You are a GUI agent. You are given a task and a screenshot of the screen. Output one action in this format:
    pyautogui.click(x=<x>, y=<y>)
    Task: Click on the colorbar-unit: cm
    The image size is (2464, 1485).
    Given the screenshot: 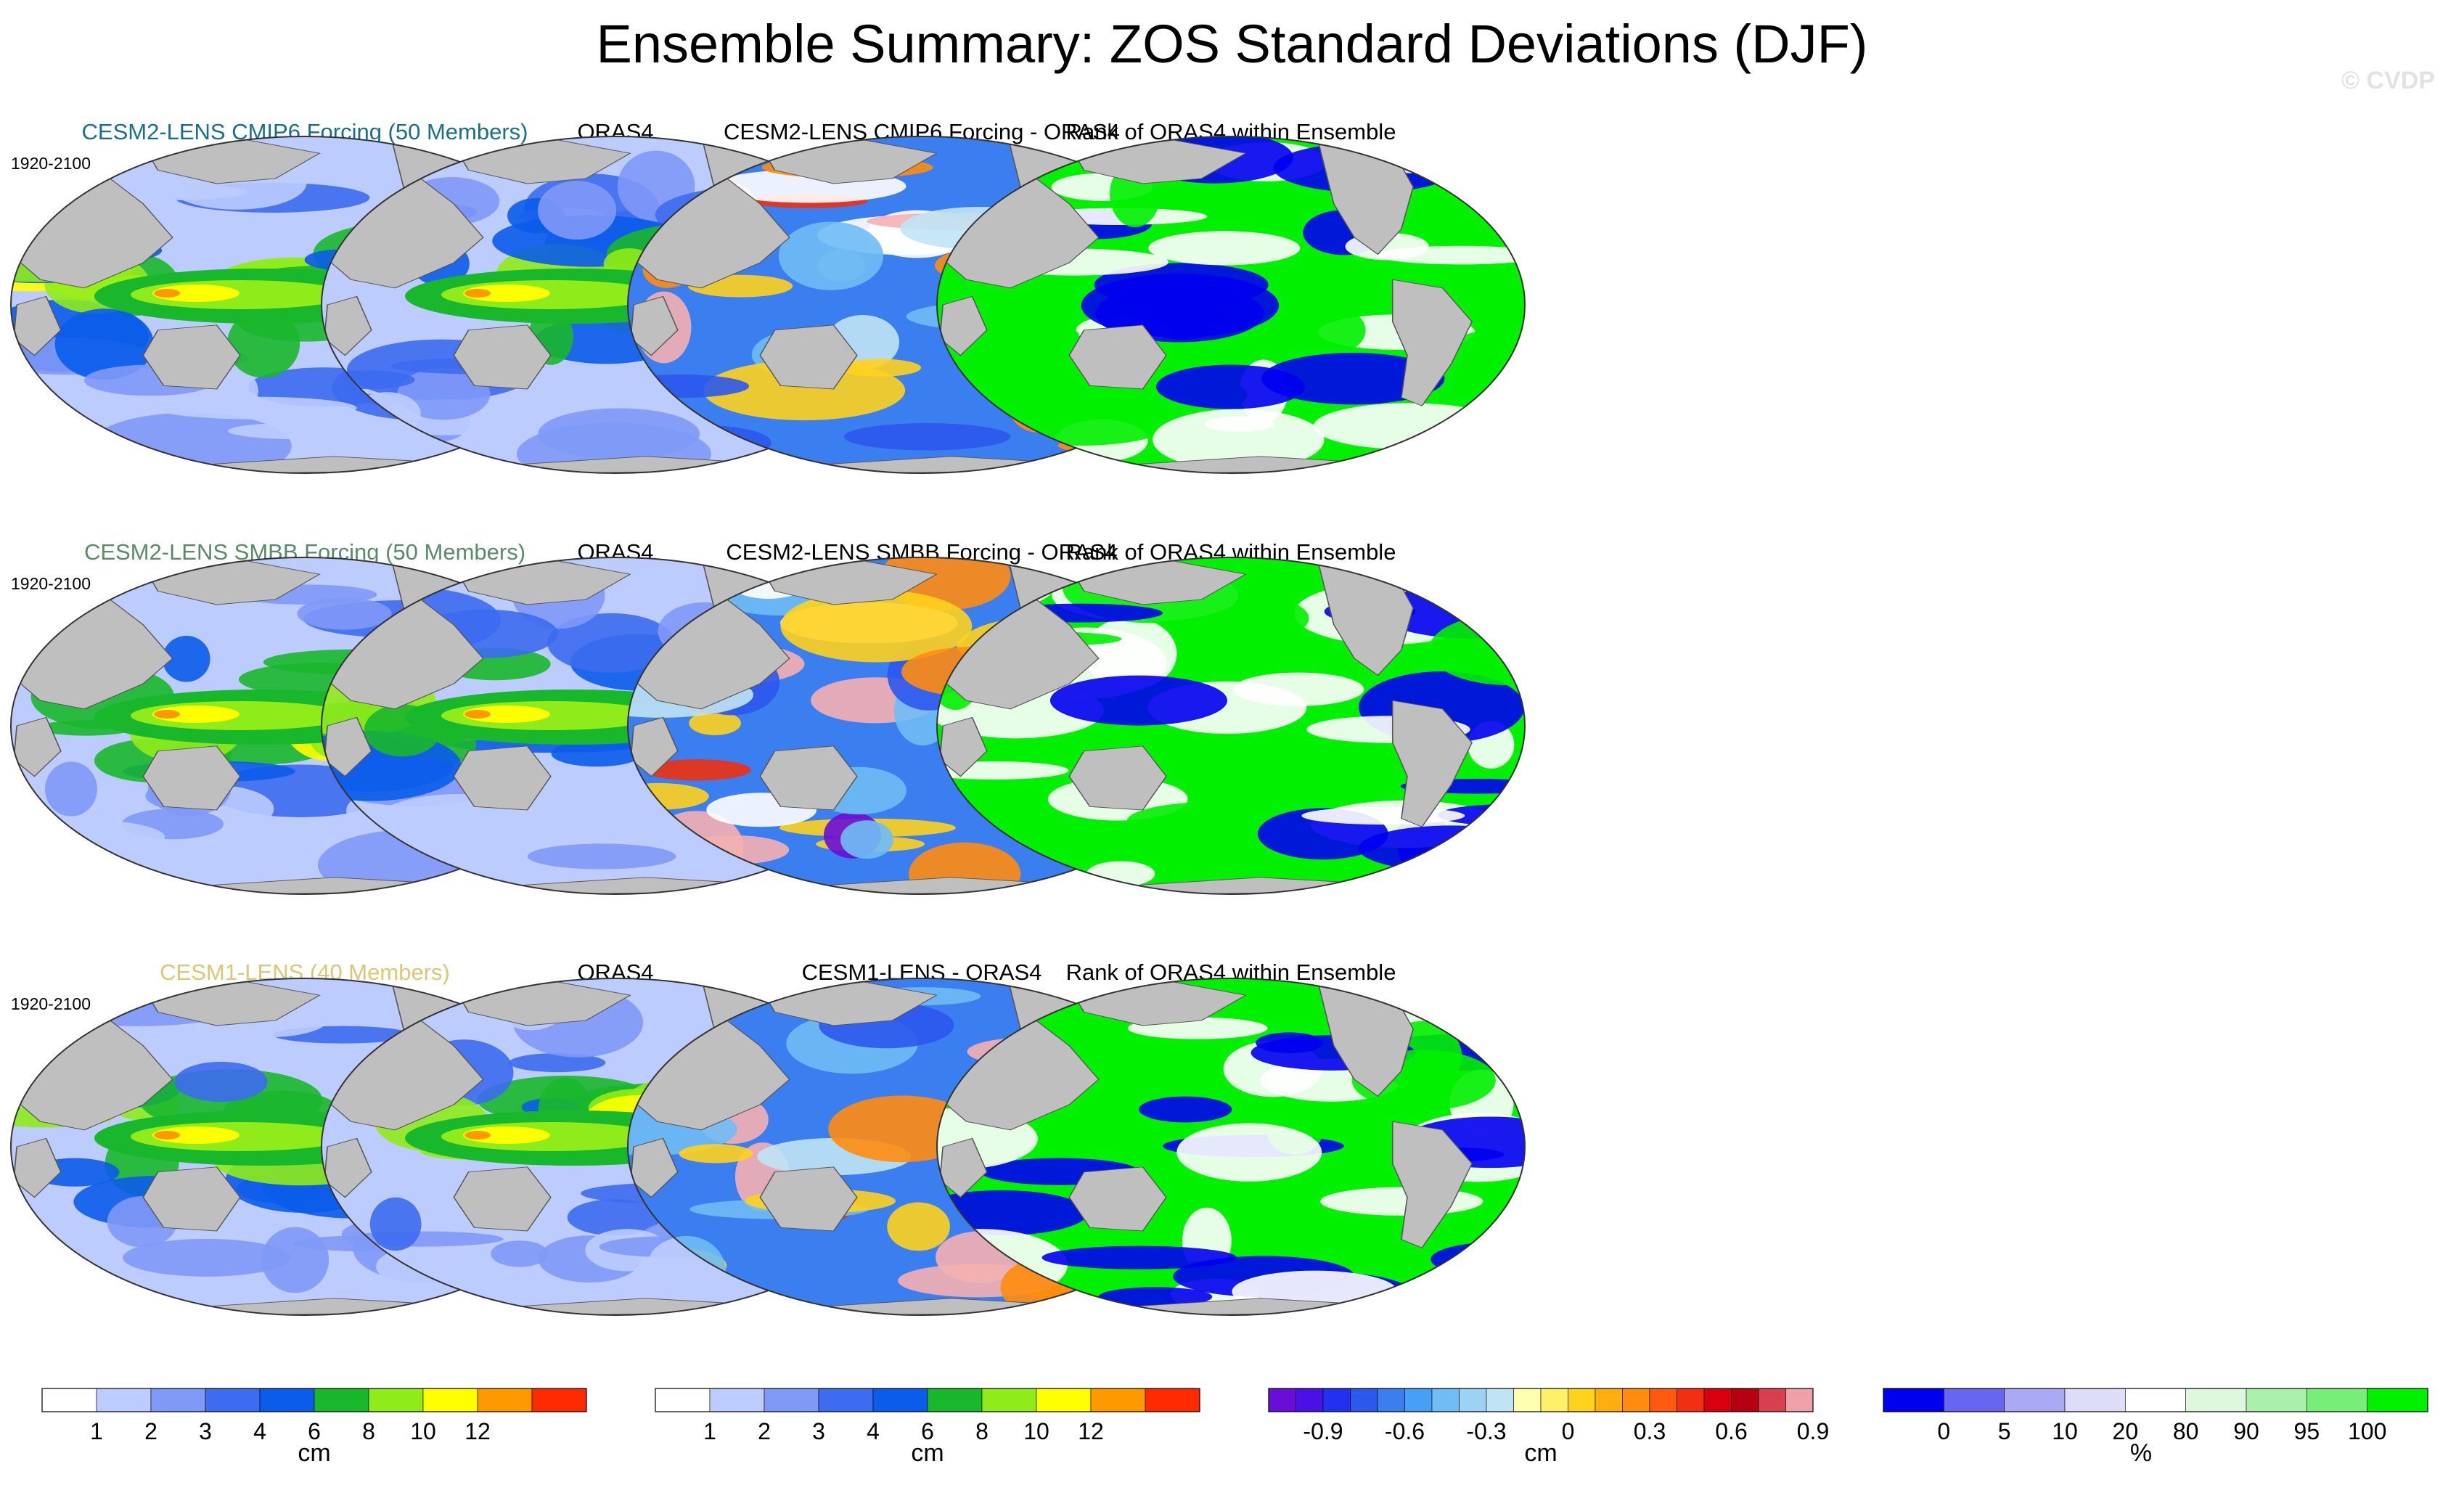 What is the action you would take?
    pyautogui.click(x=1540, y=1453)
    